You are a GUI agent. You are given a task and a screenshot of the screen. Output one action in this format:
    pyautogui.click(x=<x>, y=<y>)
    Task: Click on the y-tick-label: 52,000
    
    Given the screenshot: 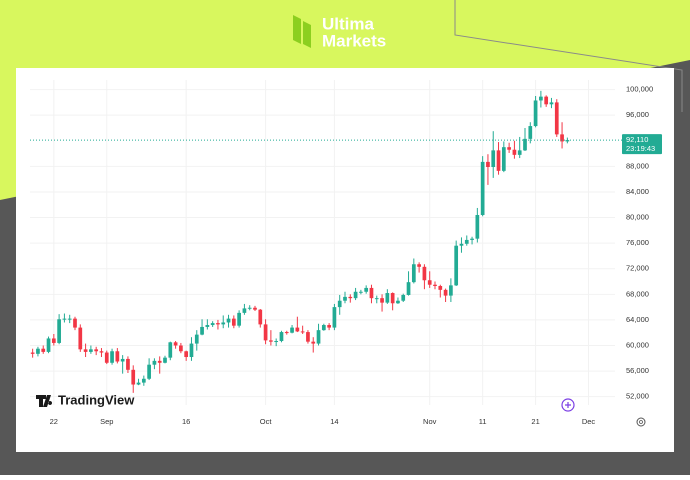 What is the action you would take?
    pyautogui.click(x=637, y=396)
    